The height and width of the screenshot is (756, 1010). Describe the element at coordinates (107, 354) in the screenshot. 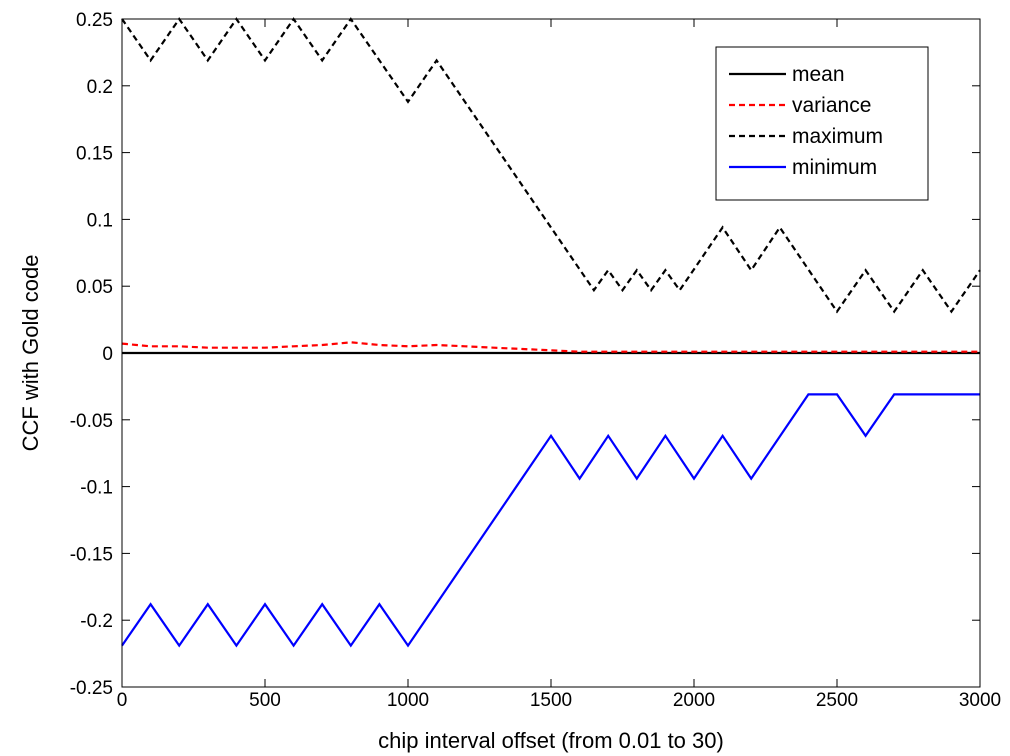

I see `y-tick-label: 0` at that location.